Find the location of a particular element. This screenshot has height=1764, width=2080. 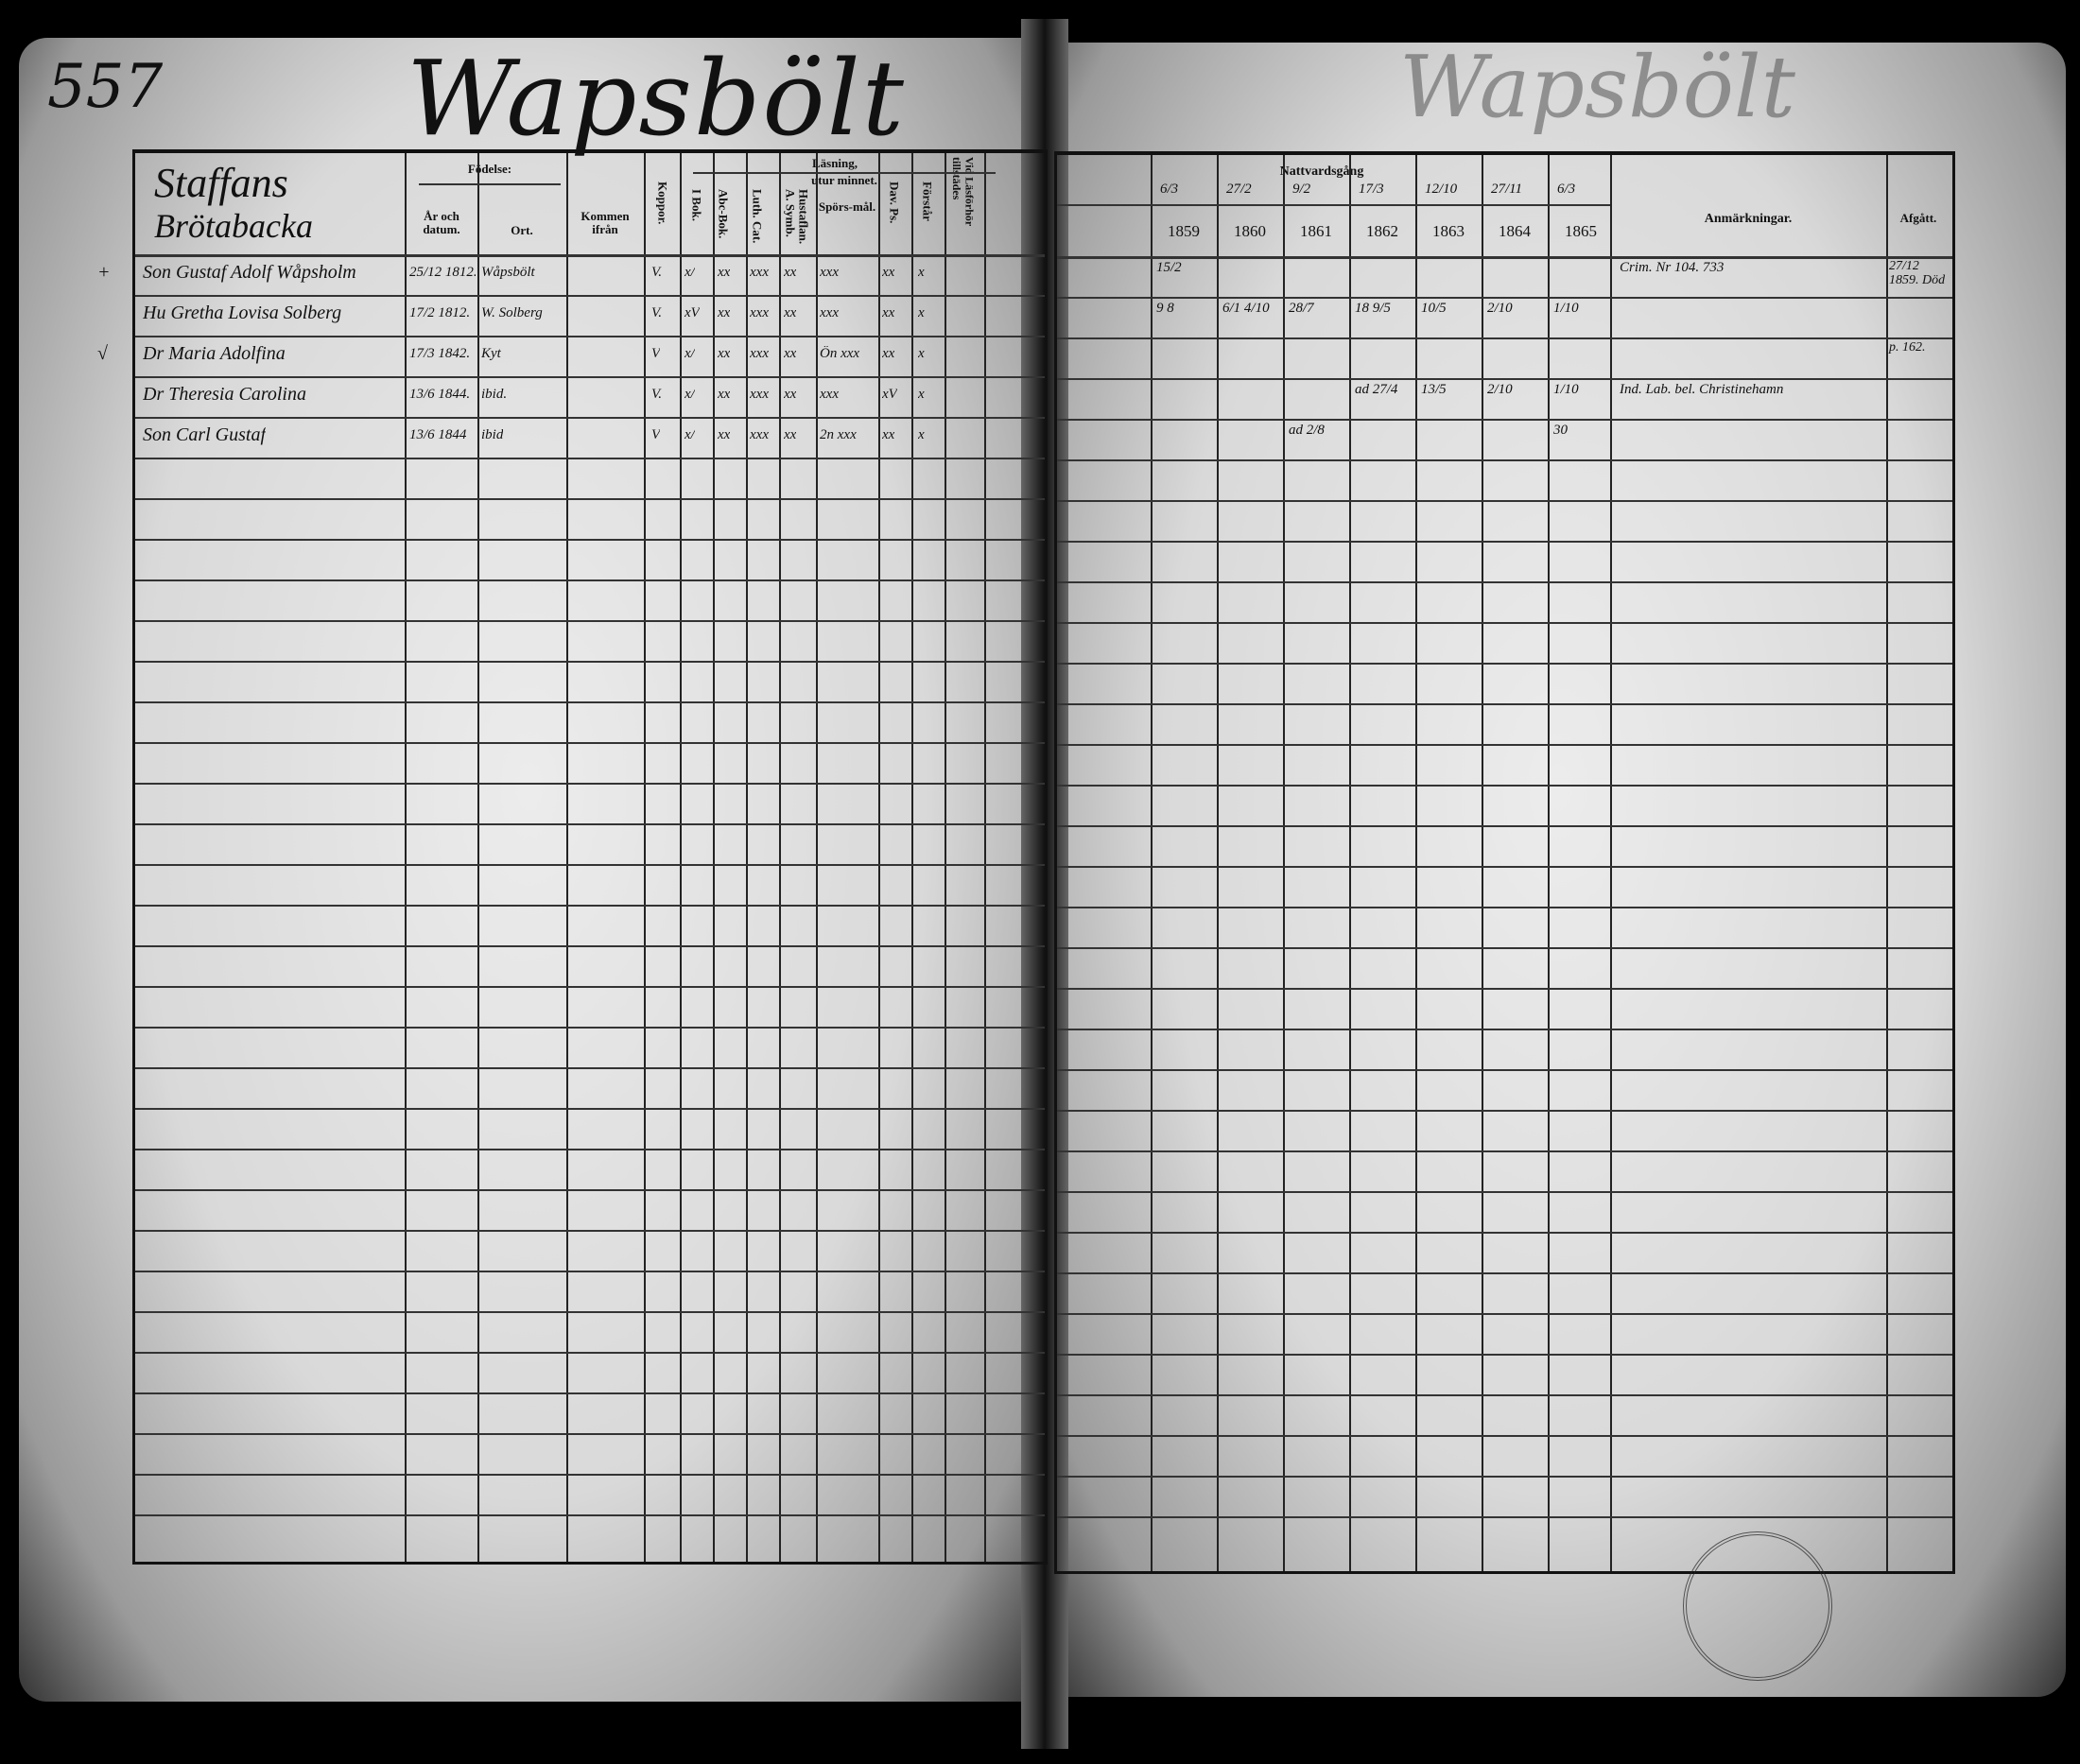

cell-place: Kyt is located at coordinates (491, 353).